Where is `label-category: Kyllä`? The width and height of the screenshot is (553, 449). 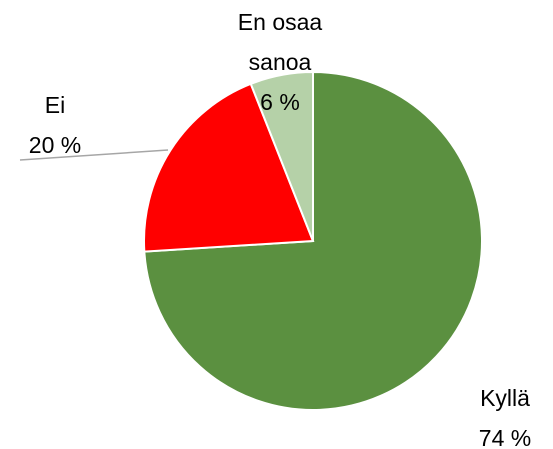 label-category: Kyllä is located at coordinates (505, 398).